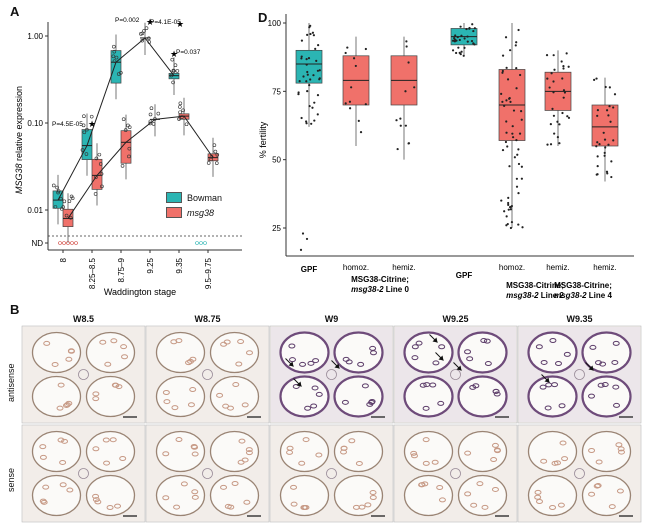 This screenshot has width=650, height=525. What do you see at coordinates (35, 123) in the screenshot?
I see `a-ytick-label: 0.10` at bounding box center [35, 123].